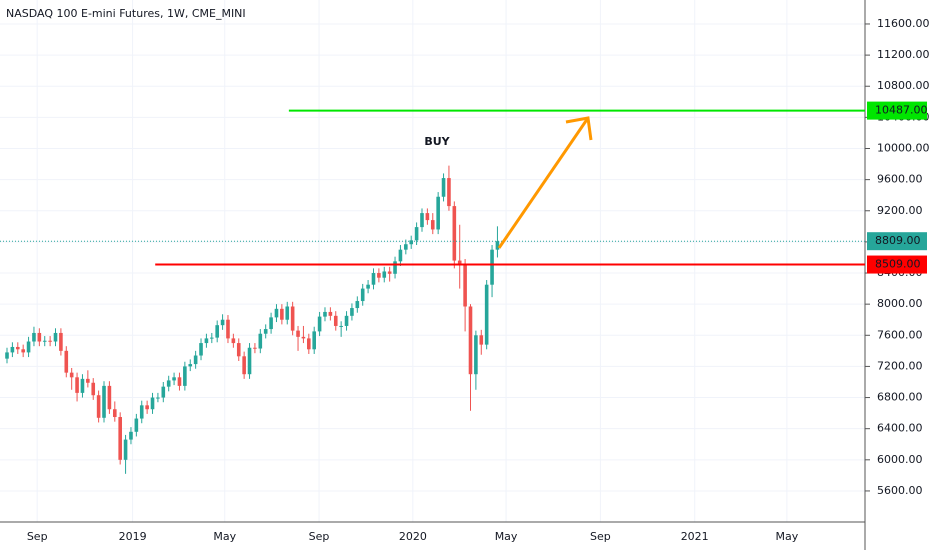 The height and width of the screenshot is (554, 932). Describe the element at coordinates (900, 397) in the screenshot. I see `y-tick-label: 6800.00` at that location.